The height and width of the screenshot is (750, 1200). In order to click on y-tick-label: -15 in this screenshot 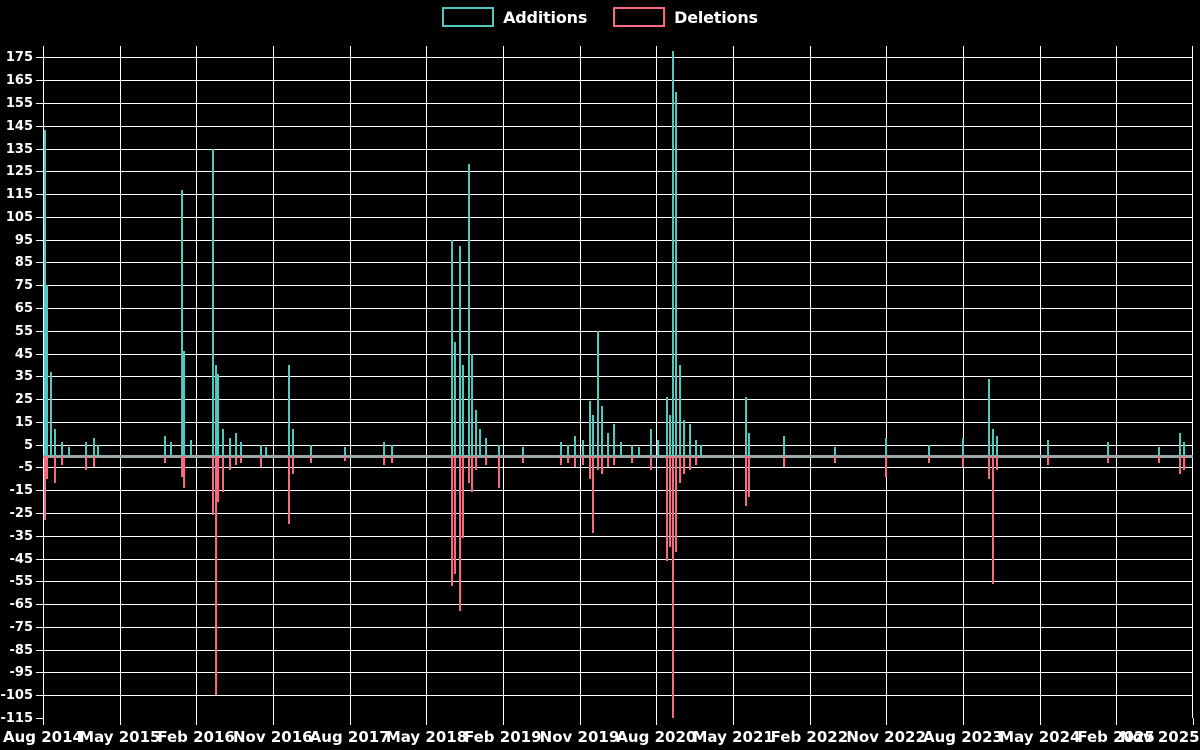, I will do `click(21, 491)`.